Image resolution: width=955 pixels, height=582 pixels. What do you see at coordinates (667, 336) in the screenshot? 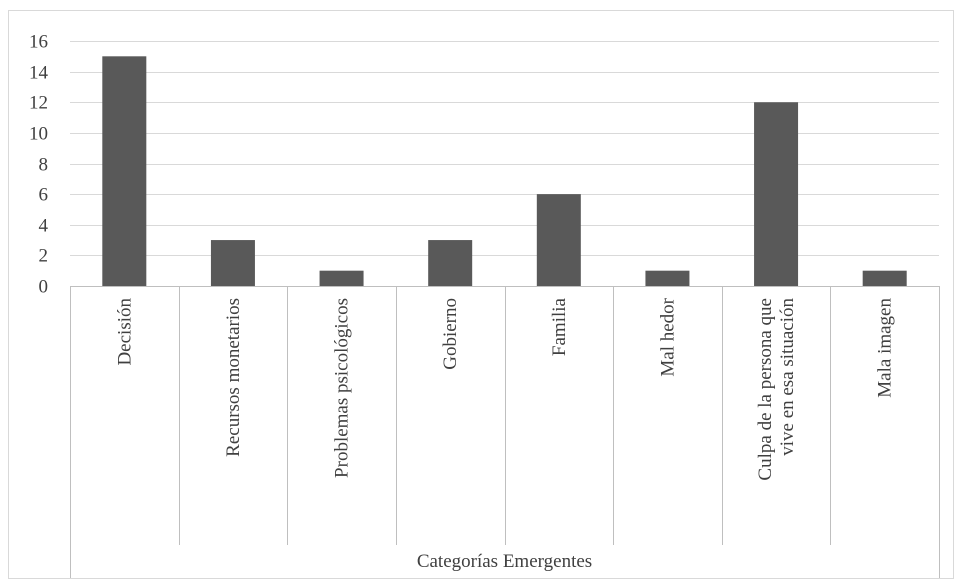
I see `x-category-label: Mal hedor` at bounding box center [667, 336].